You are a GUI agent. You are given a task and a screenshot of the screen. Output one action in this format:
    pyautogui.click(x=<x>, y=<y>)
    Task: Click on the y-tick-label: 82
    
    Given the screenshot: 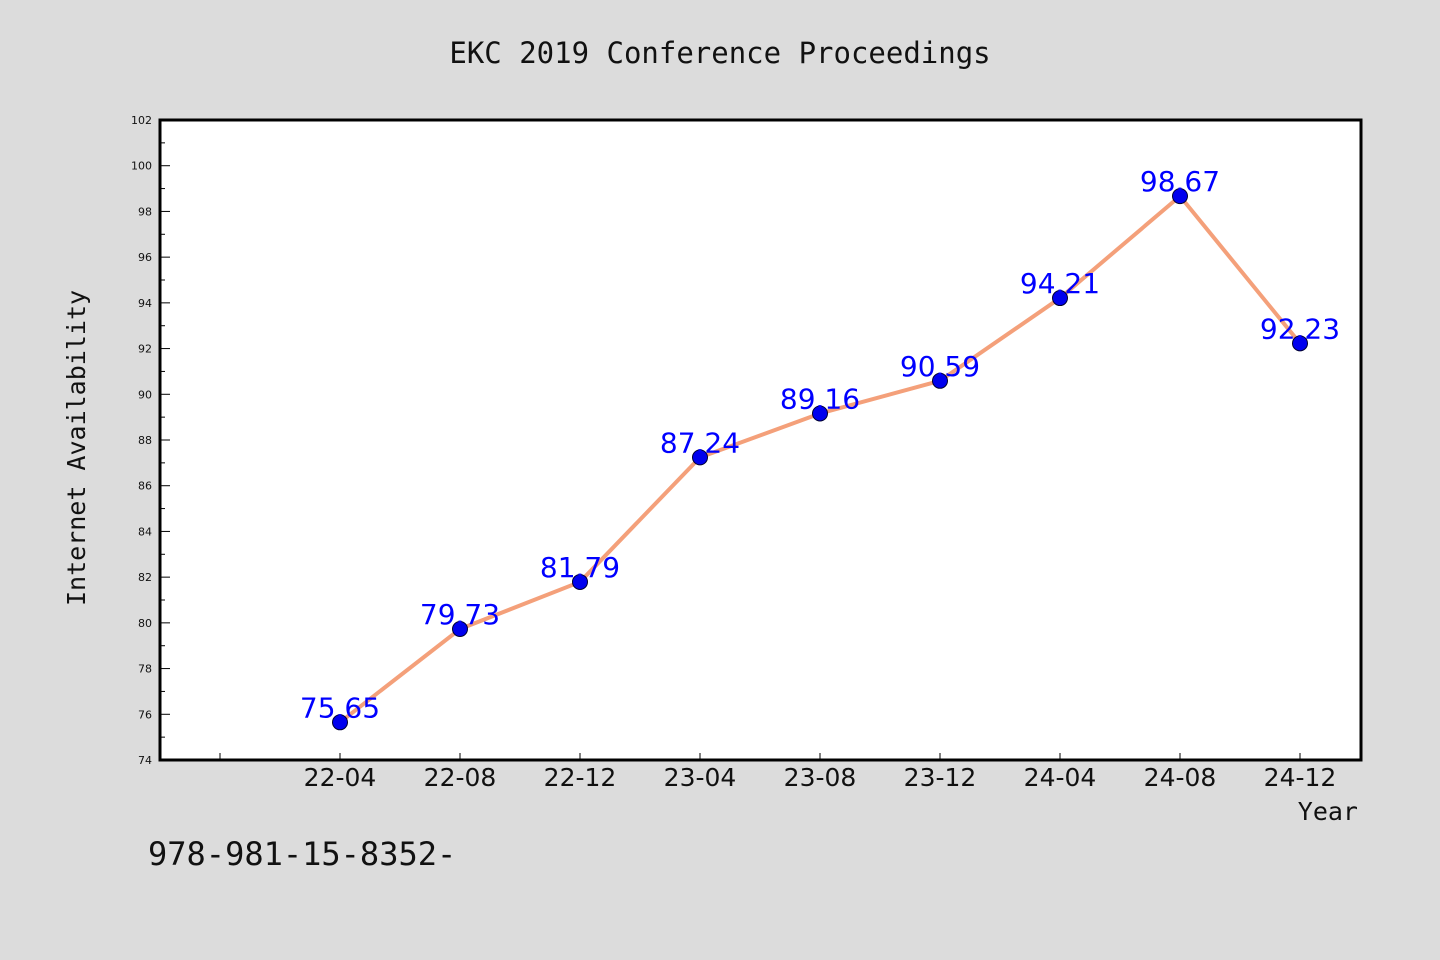 What is the action you would take?
    pyautogui.click(x=145, y=577)
    